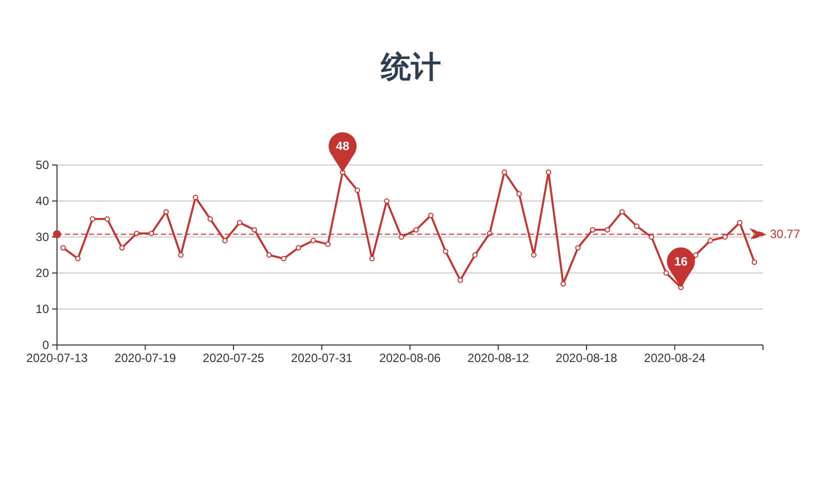 The width and height of the screenshot is (825, 504). What do you see at coordinates (233, 358) in the screenshot?
I see `xtick-label: 2020-07-25` at bounding box center [233, 358].